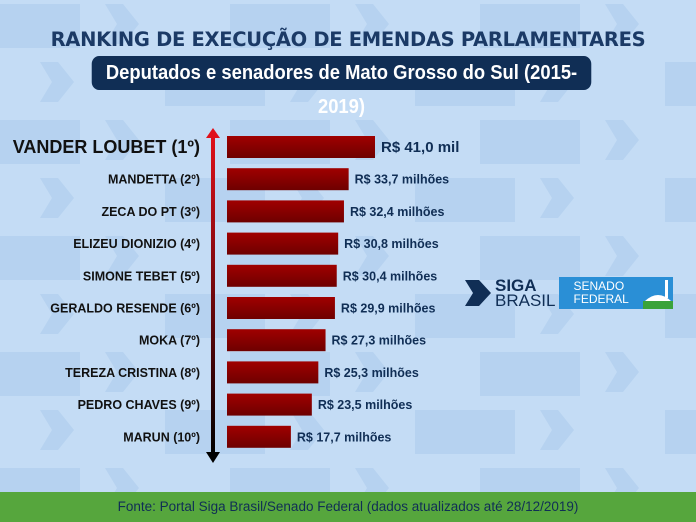 Image resolution: width=696 pixels, height=522 pixels. Describe the element at coordinates (213, 295) in the screenshot. I see `ranking-arrow-shaft` at that location.